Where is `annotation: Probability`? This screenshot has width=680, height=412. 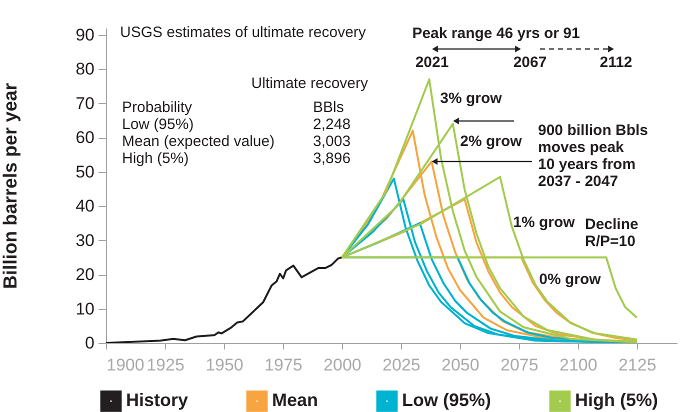 annotation: Probability is located at coordinates (157, 107).